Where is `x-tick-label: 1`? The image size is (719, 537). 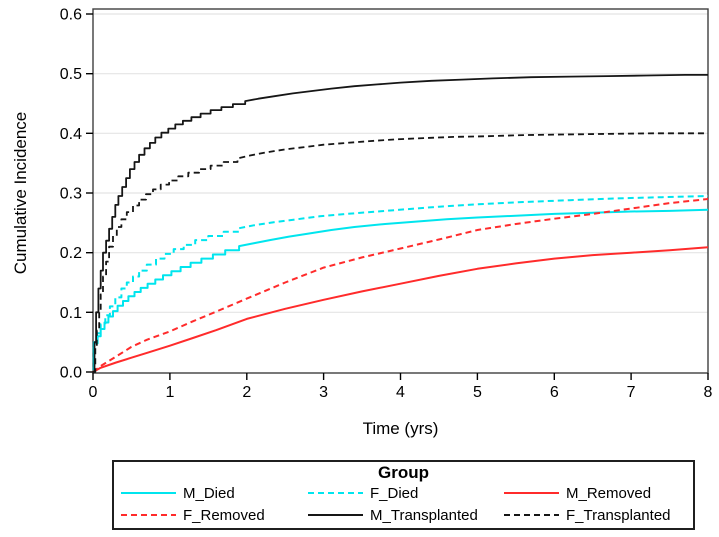
x-tick-label: 1 is located at coordinates (169, 392).